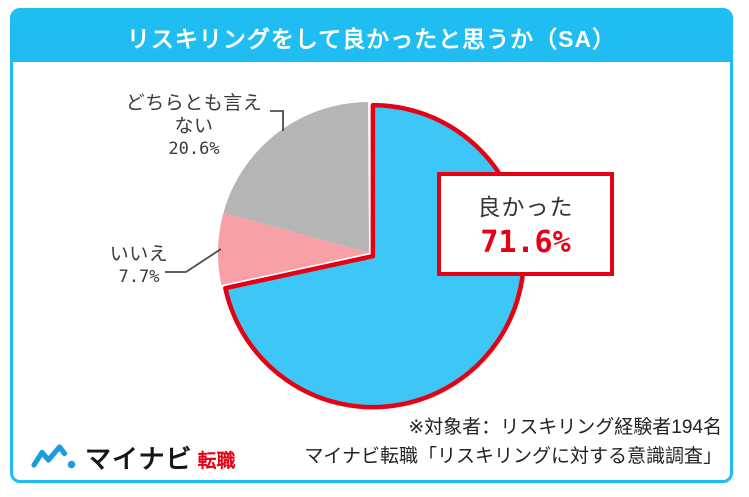 The width and height of the screenshot is (749, 497). What do you see at coordinates (525, 207) in the screenshot?
I see `answer-box-label: 良かった` at bounding box center [525, 207].